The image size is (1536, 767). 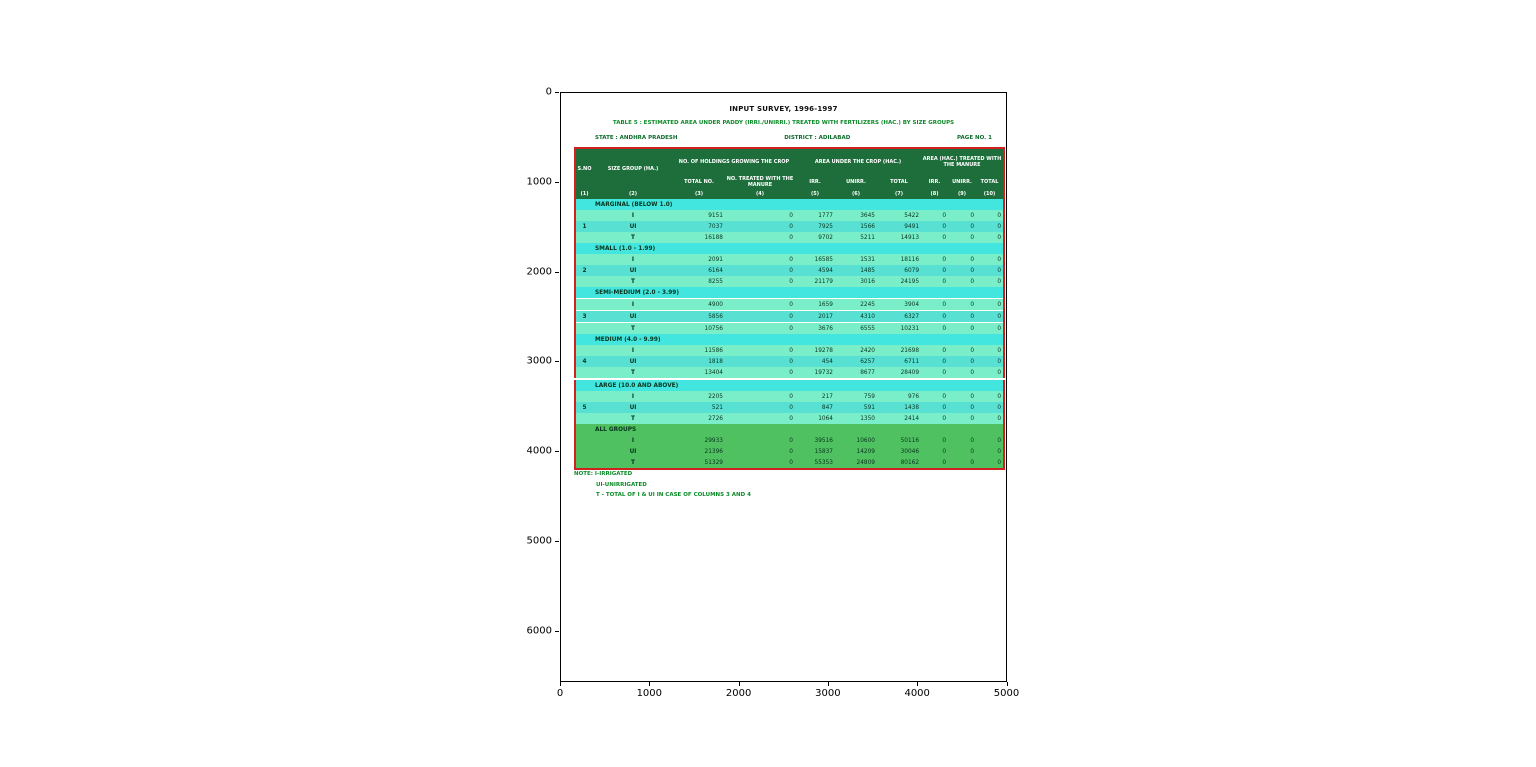 I want to click on table-cell: 3676, so click(x=815, y=328).